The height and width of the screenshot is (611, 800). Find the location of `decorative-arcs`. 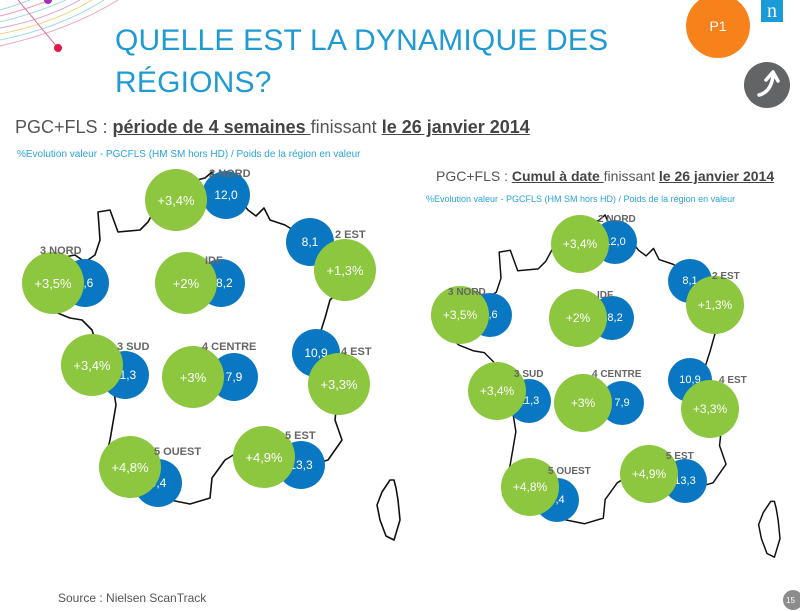

decorative-arcs is located at coordinates (59, 26).